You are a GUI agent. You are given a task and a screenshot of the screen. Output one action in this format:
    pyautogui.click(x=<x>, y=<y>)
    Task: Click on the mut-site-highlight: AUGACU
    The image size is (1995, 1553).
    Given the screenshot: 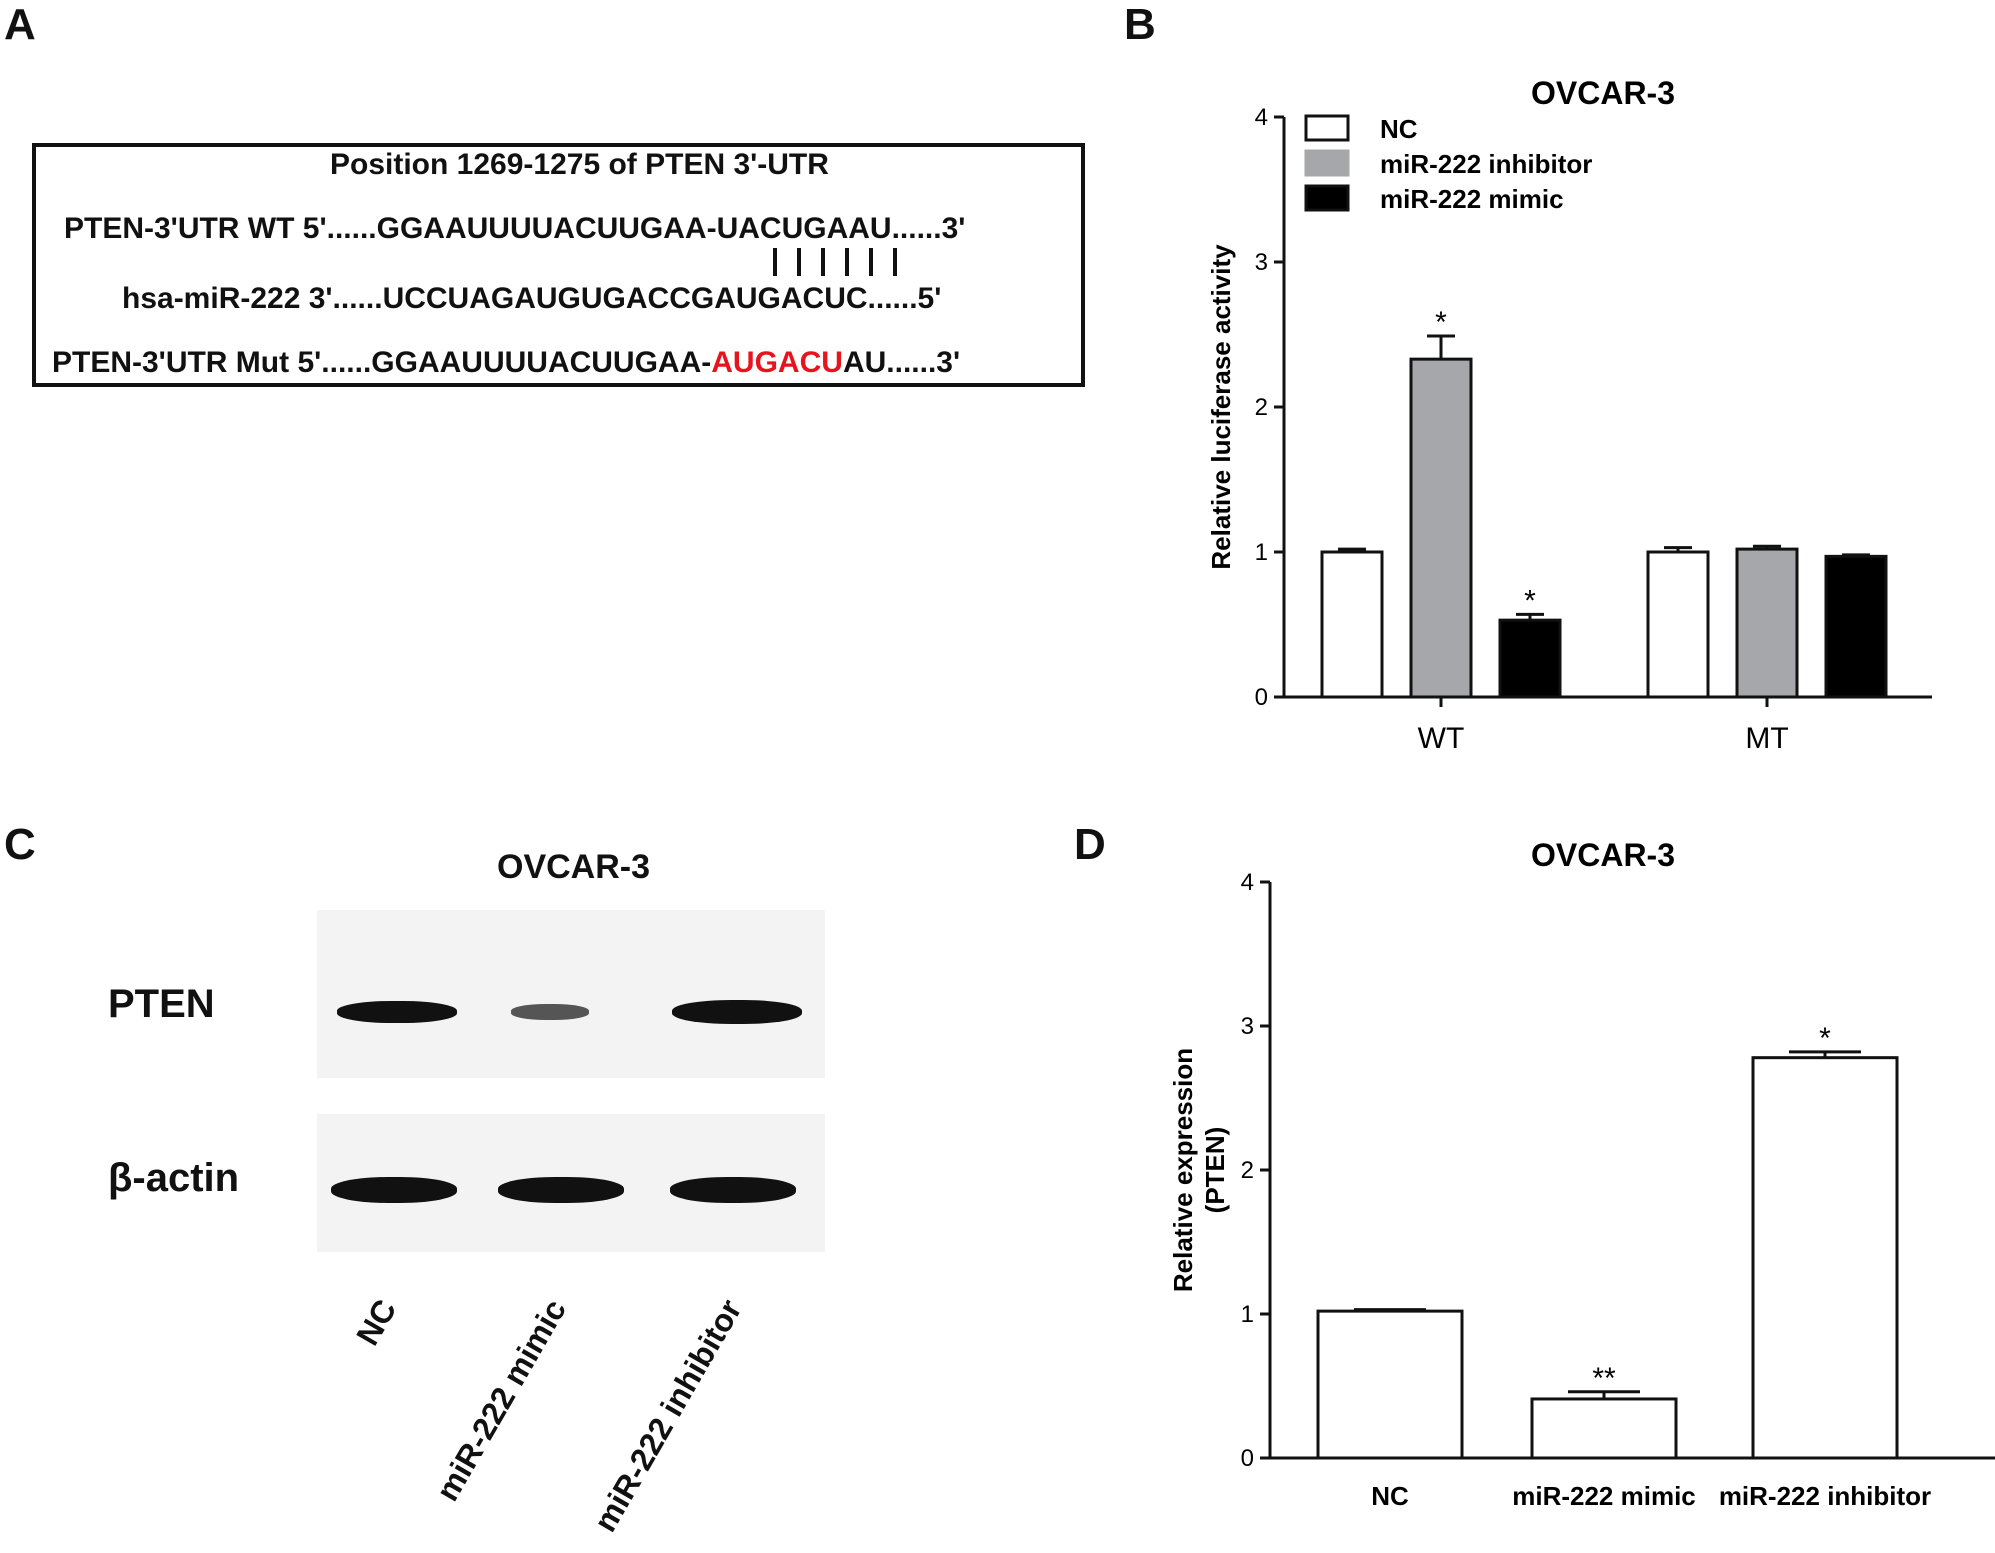 What is the action you would take?
    pyautogui.click(x=777, y=362)
    